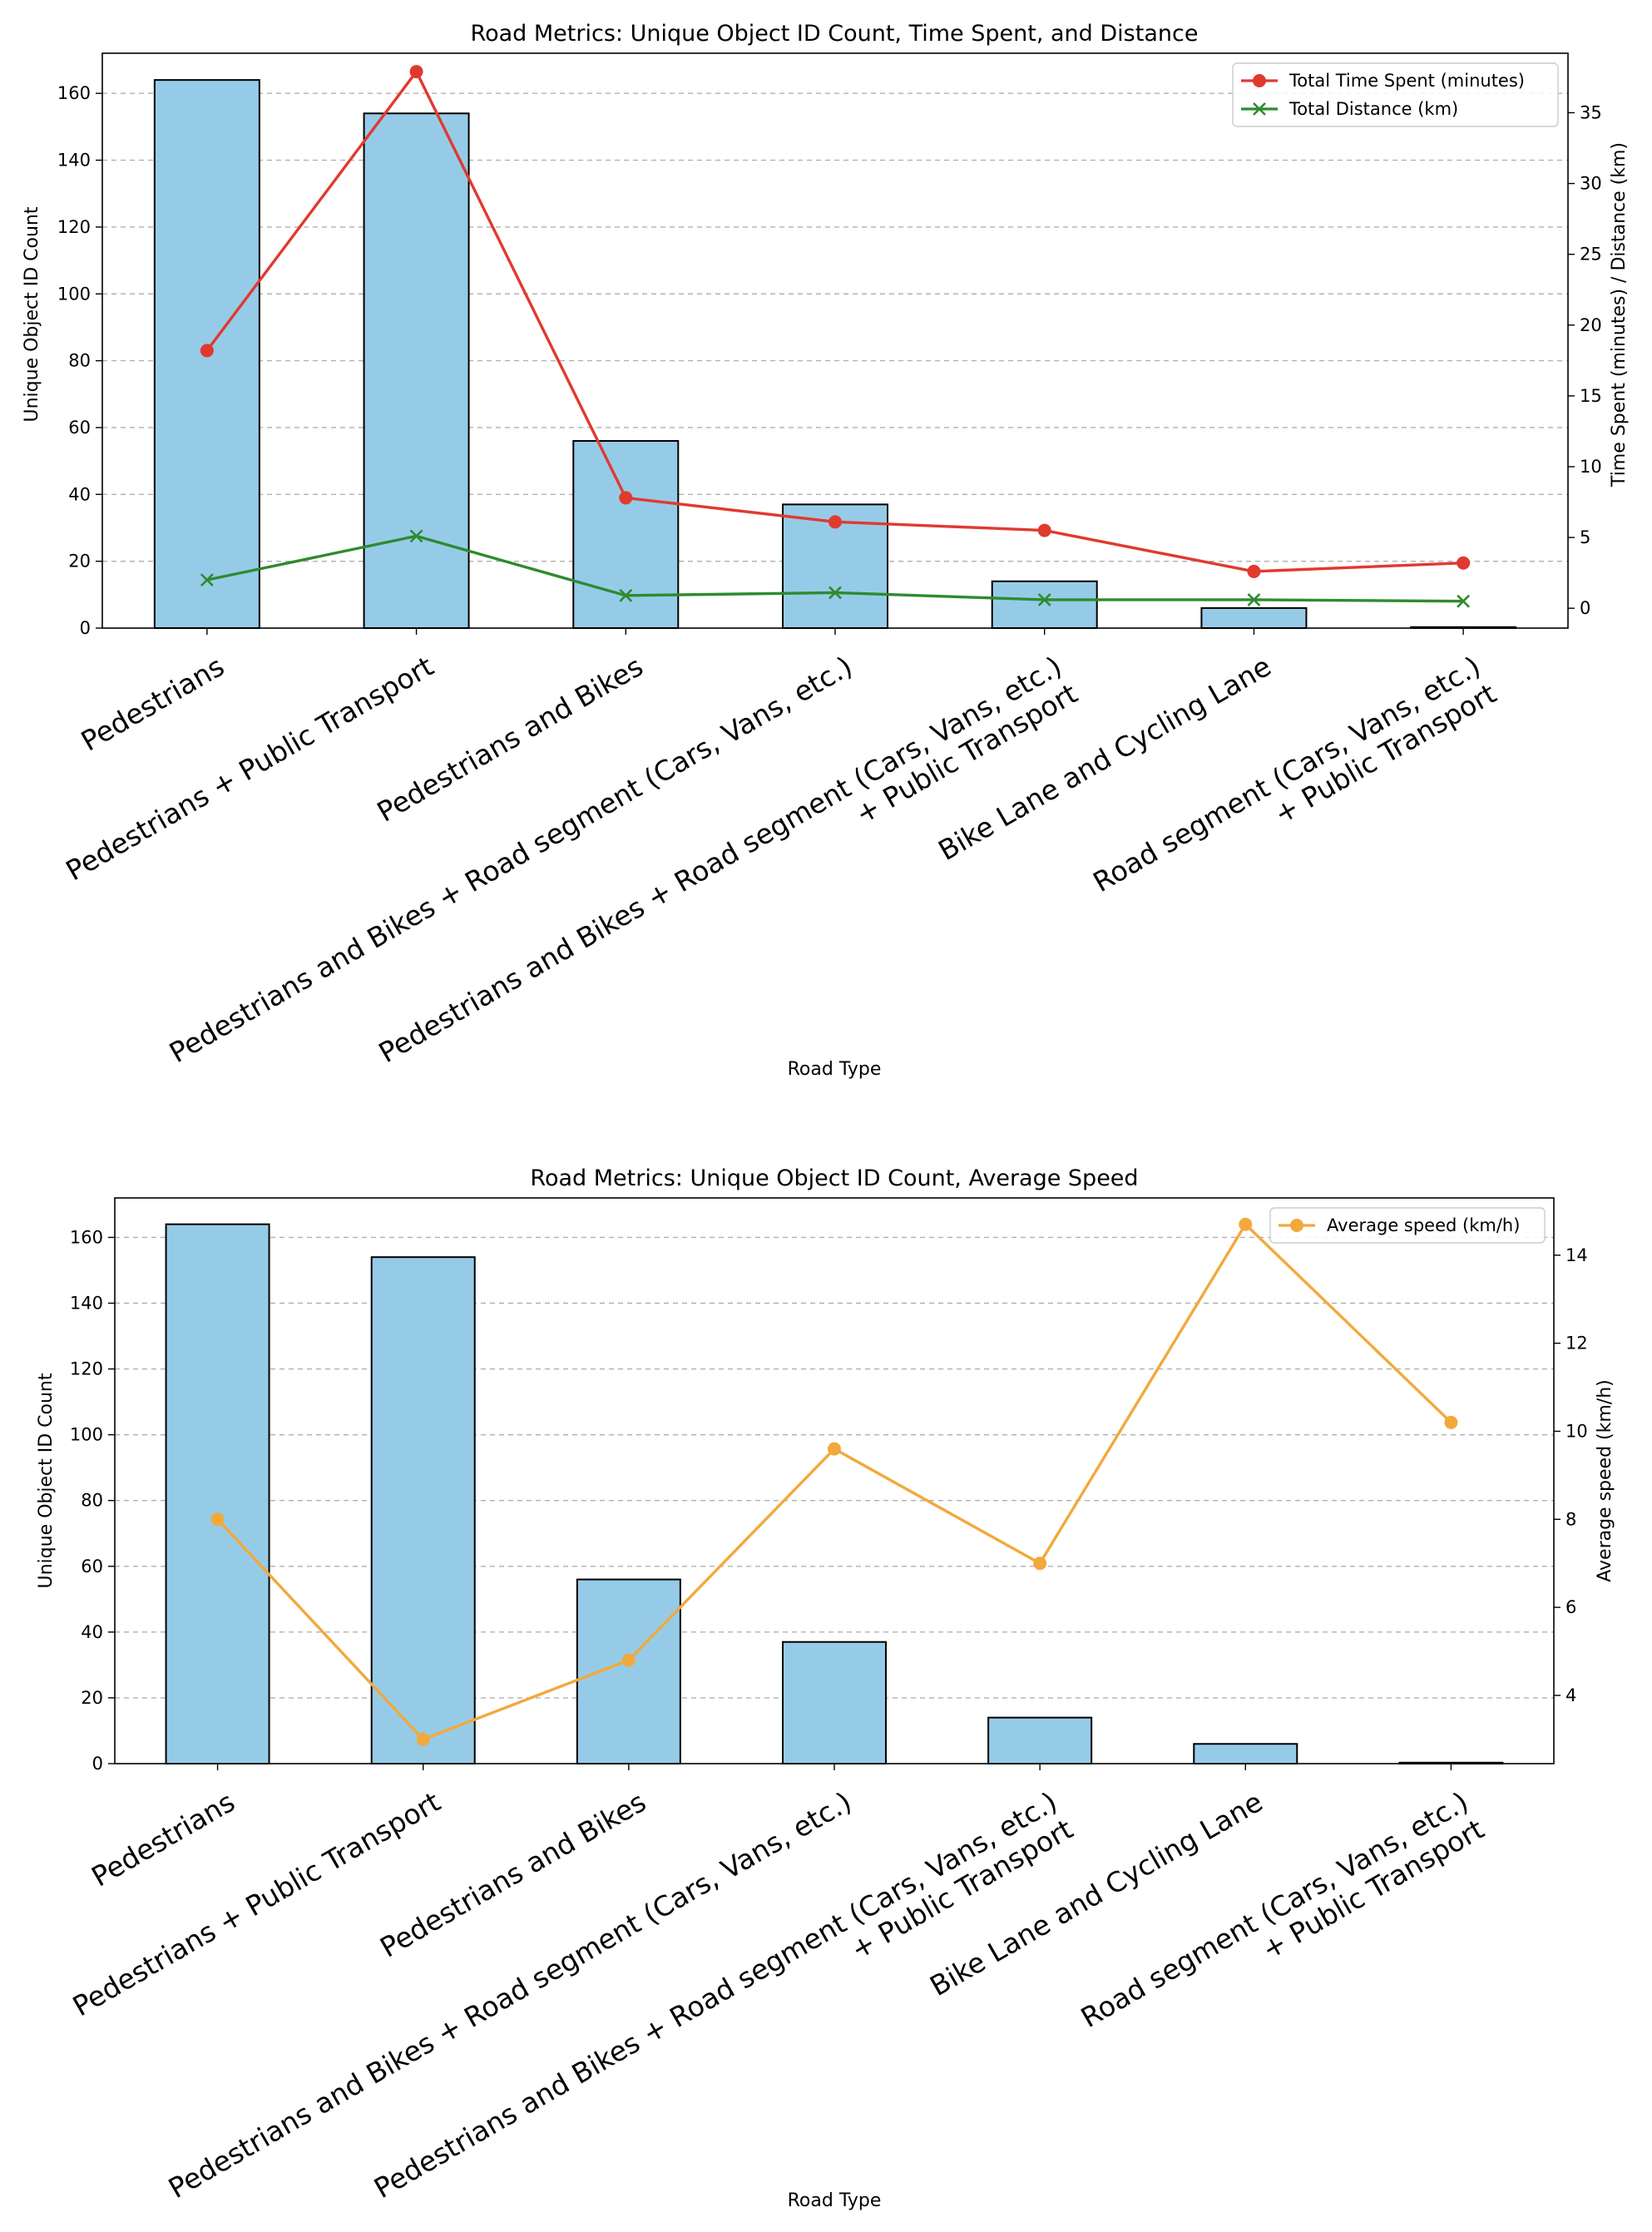 The height and width of the screenshot is (2232, 1652). What do you see at coordinates (1591, 255) in the screenshot?
I see `y-tick-label-right: 25` at bounding box center [1591, 255].